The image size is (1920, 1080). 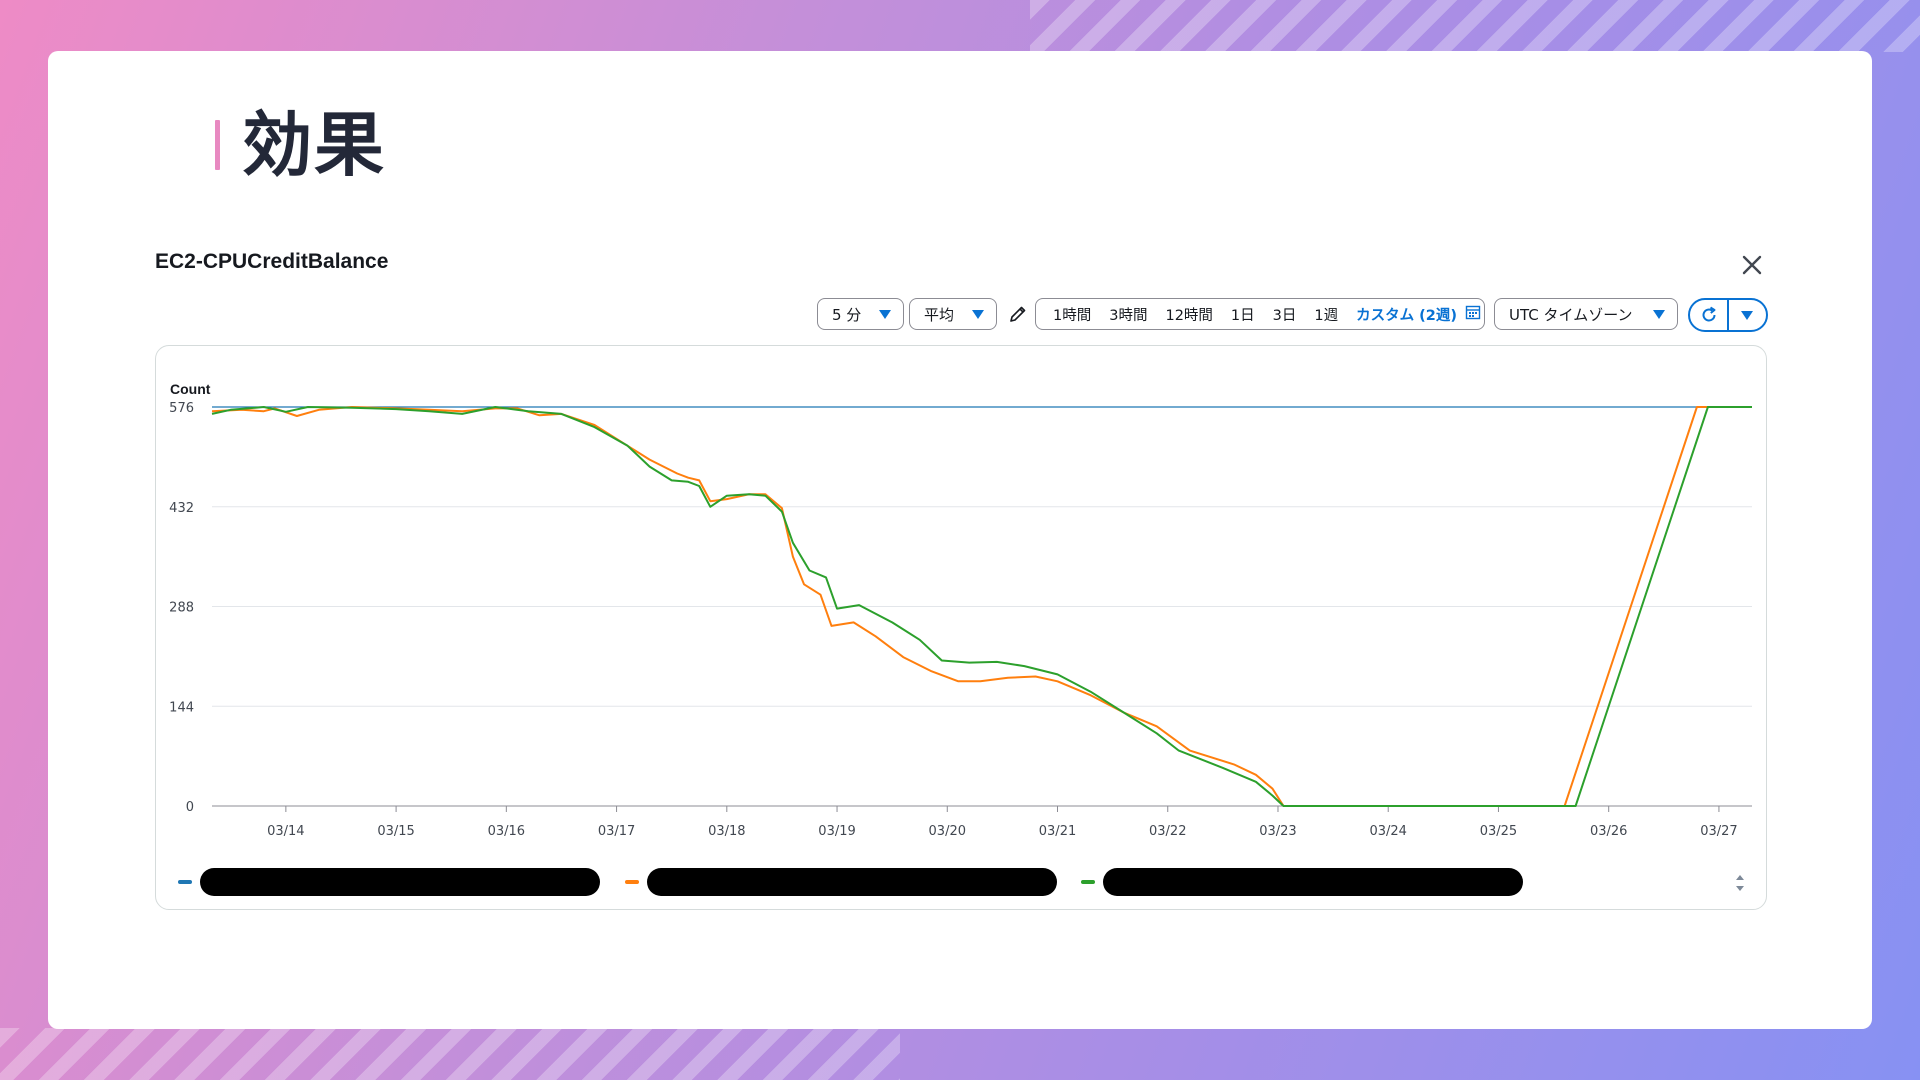 I want to click on widget-title: EC2-CPUCreditBalance, so click(x=272, y=261).